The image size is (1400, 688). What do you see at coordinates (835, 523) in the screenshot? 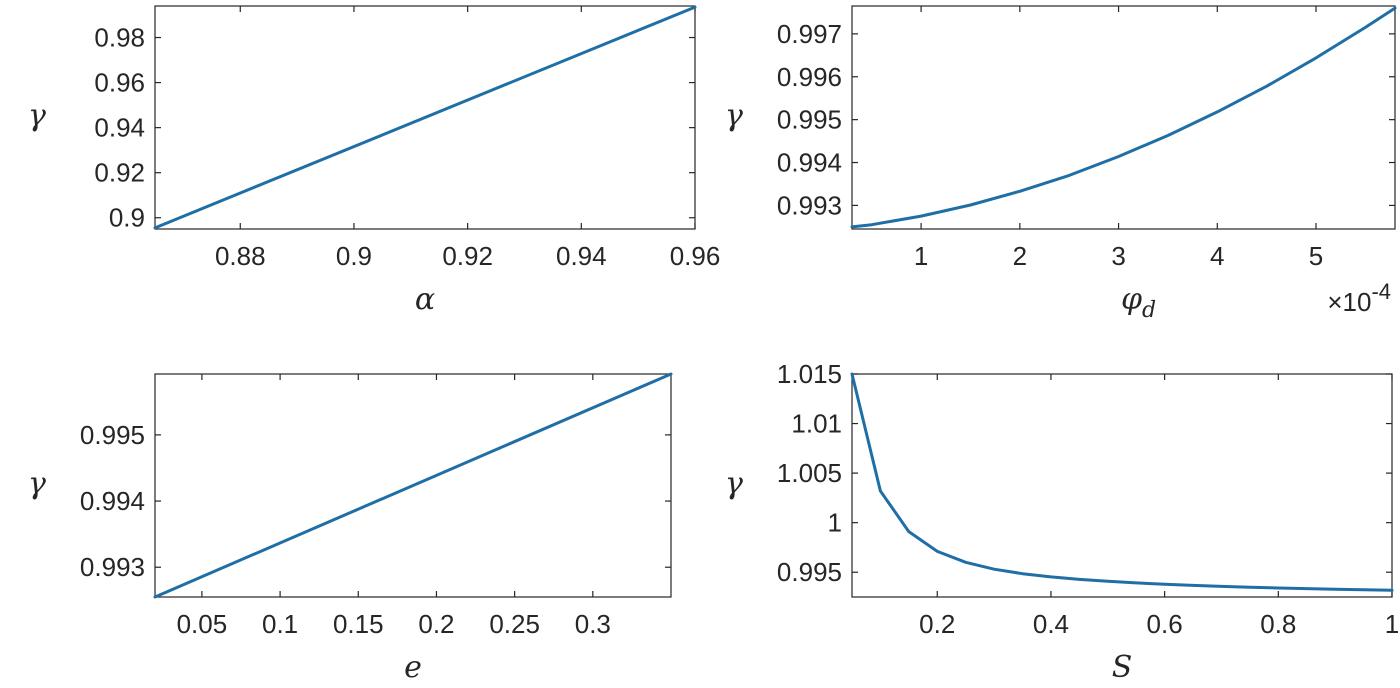
I see `y-tick-label: 1` at bounding box center [835, 523].